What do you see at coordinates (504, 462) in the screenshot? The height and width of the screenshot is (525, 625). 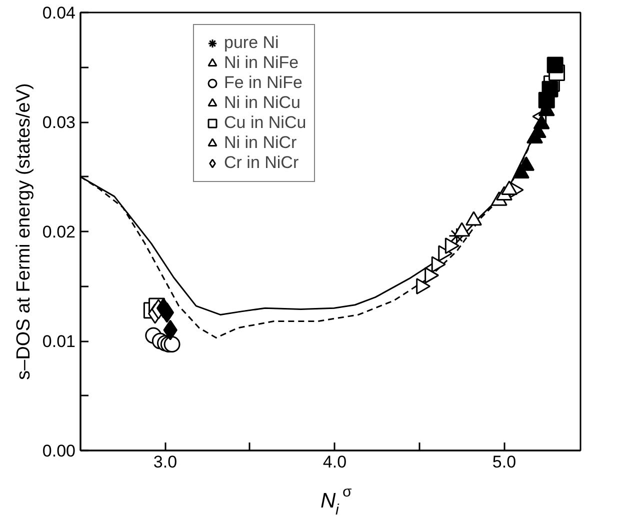 I see `x-tick-label: 5.0` at bounding box center [504, 462].